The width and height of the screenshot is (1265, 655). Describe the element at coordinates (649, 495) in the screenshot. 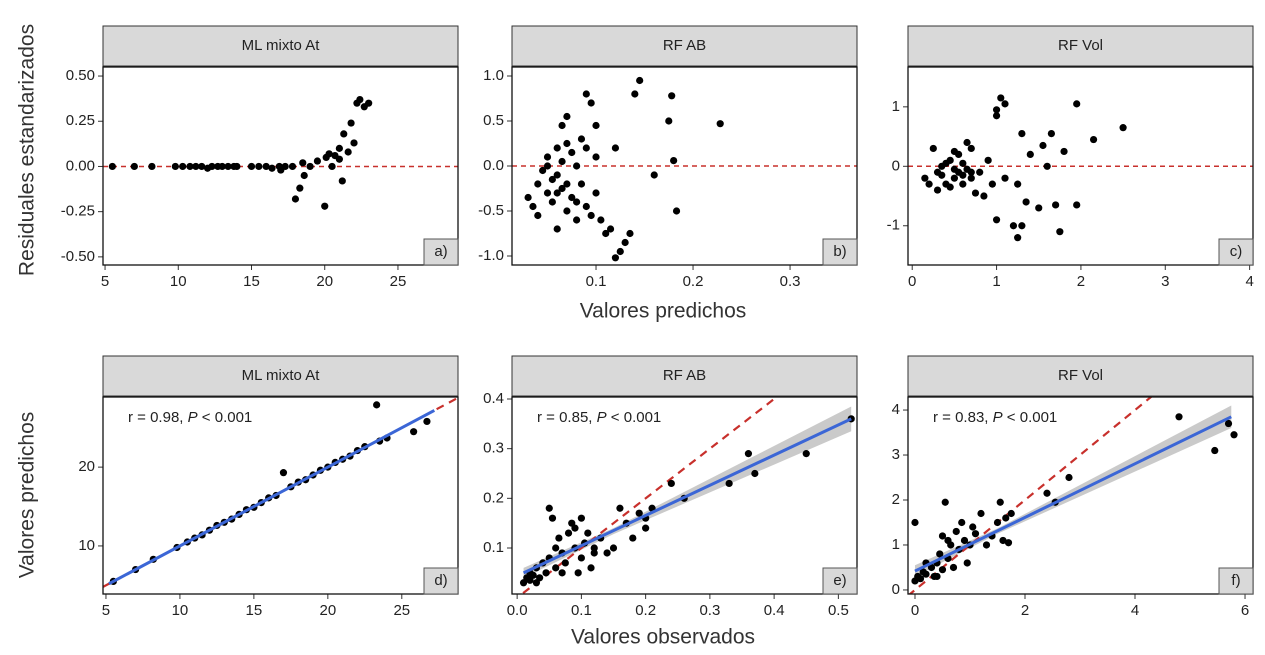

I see `identity-line` at that location.